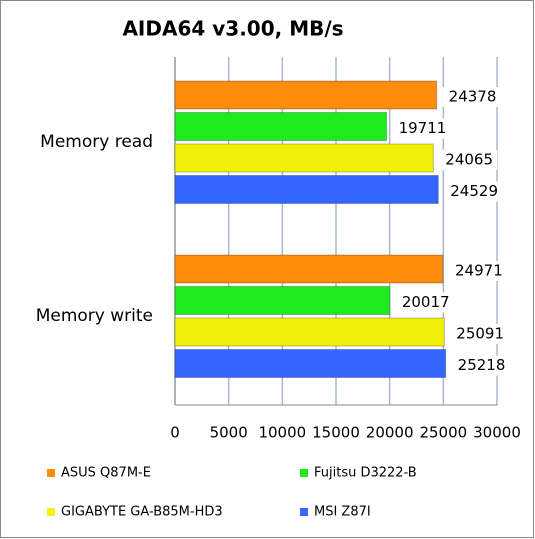 The width and height of the screenshot is (535, 539). I want to click on chart-title: AIDA64 v3.00, MB/s, so click(232, 29).